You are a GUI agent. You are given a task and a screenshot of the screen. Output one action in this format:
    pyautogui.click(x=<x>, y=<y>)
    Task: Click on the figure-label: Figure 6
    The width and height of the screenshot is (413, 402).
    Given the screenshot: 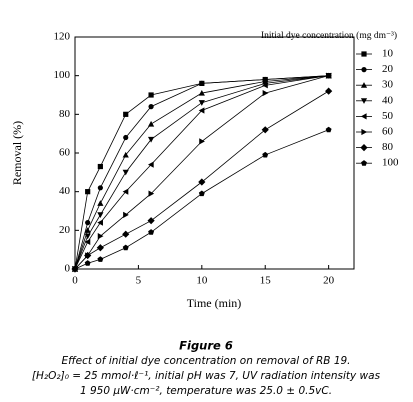 What is the action you would take?
    pyautogui.click(x=206, y=346)
    